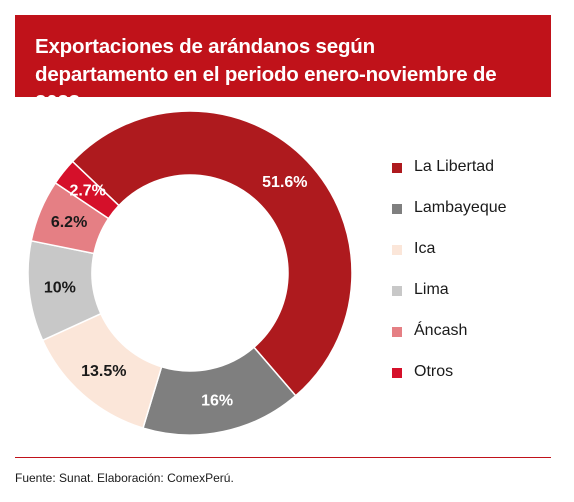  Describe the element at coordinates (69, 222) in the screenshot. I see `data-label-áncash: 6.2%` at that location.